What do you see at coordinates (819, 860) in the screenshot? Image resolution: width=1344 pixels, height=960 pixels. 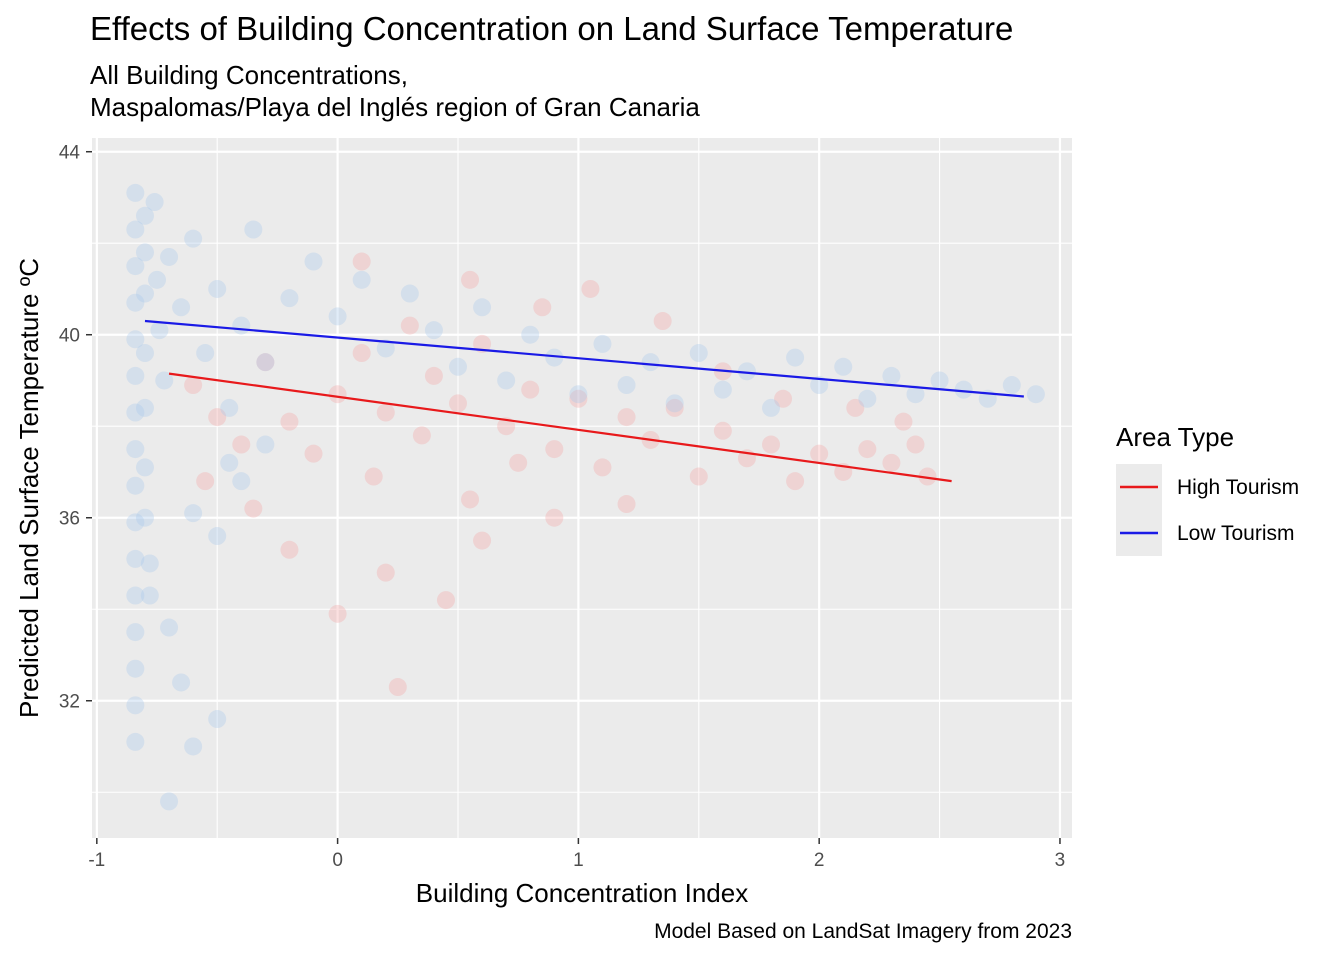 I see `x-tick-label: 2` at bounding box center [819, 860].